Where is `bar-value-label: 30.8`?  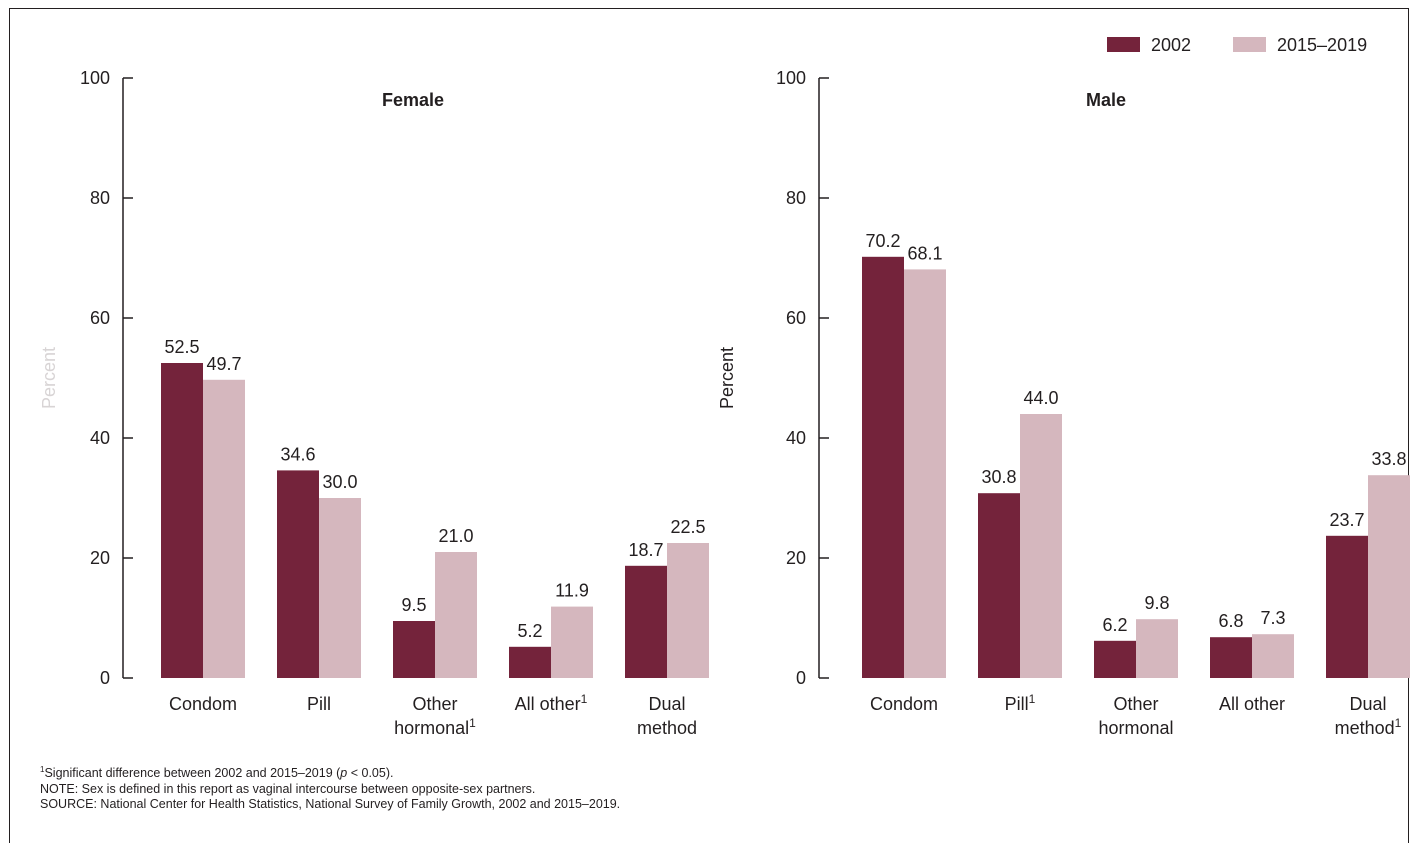
bar-value-label: 30.8 is located at coordinates (998, 477).